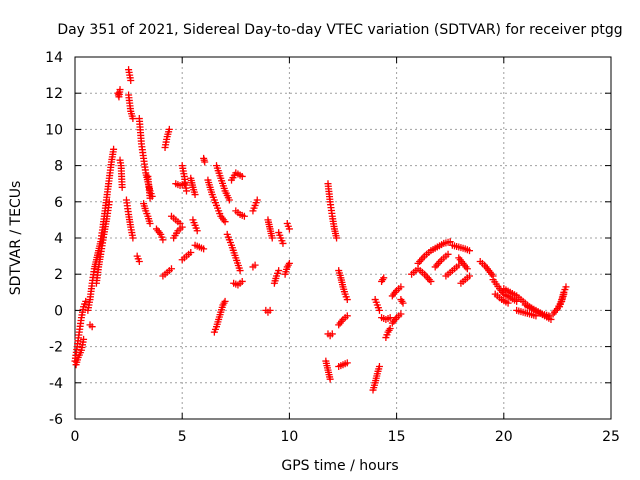 The image size is (640, 480). What do you see at coordinates (182, 437) in the screenshot?
I see `x-tick-label: 5` at bounding box center [182, 437].